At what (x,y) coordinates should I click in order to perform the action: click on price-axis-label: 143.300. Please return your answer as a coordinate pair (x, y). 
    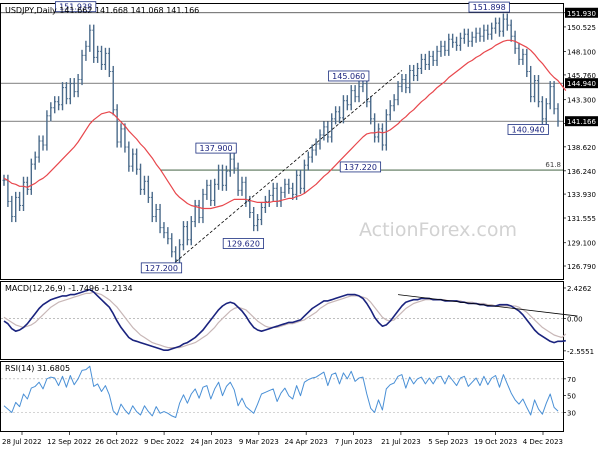
    Looking at the image, I should click on (581, 101).